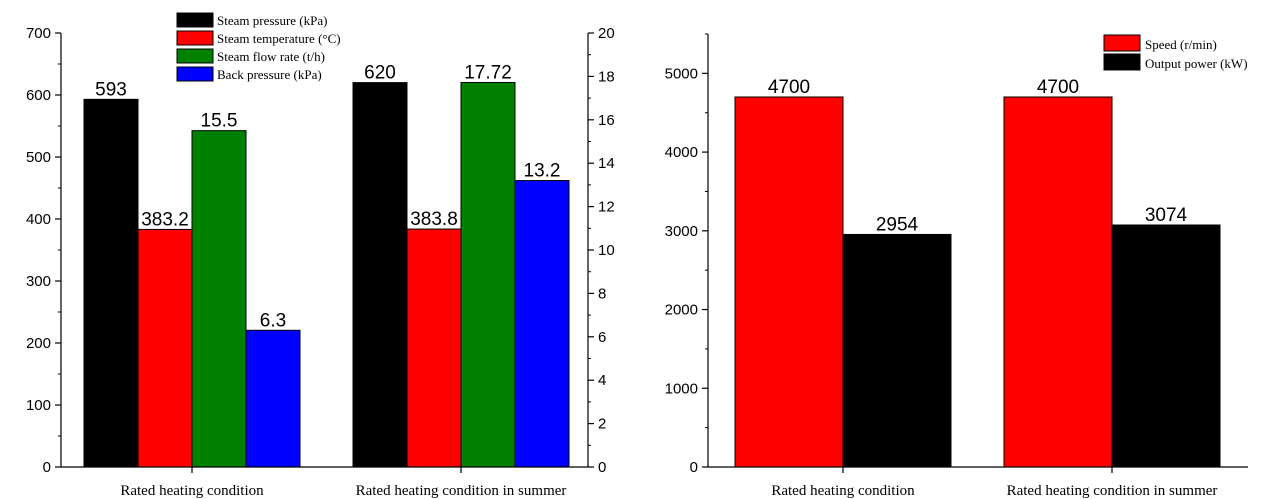 The image size is (1286, 499). Describe the element at coordinates (488, 72) in the screenshot. I see `bar-label-3-category-2: 17.72` at that location.